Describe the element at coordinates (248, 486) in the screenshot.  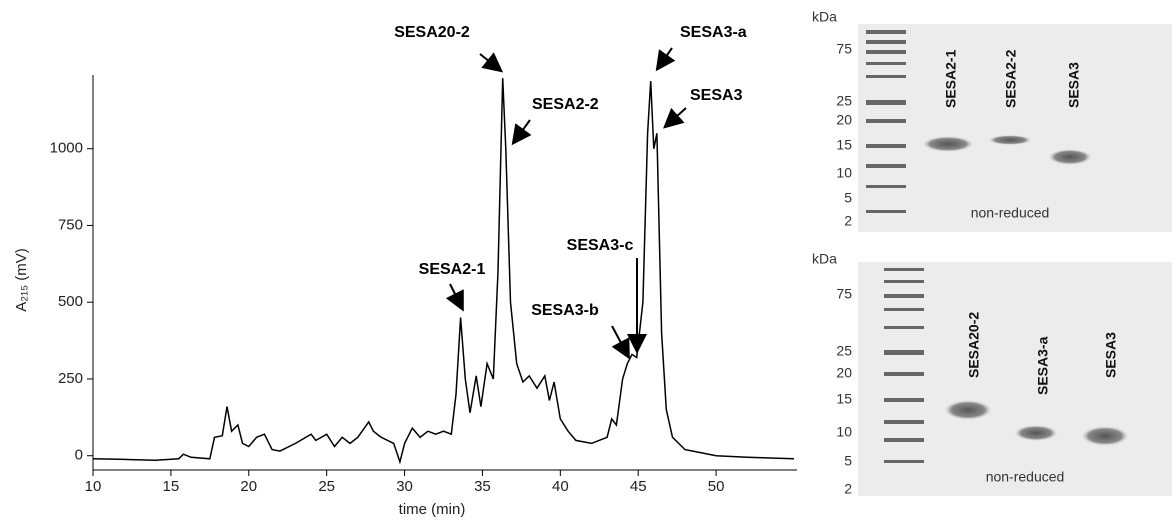
I see `x-tick-label: 20` at that location.